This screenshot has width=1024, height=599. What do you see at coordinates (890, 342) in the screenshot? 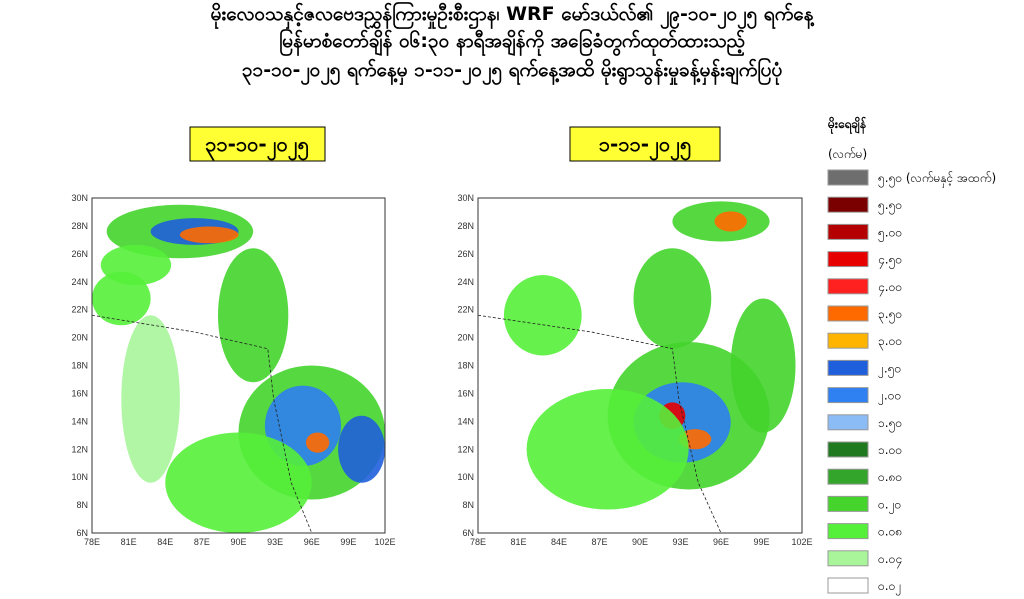
I see `legend-label: ၃.၀၀` at bounding box center [890, 342].